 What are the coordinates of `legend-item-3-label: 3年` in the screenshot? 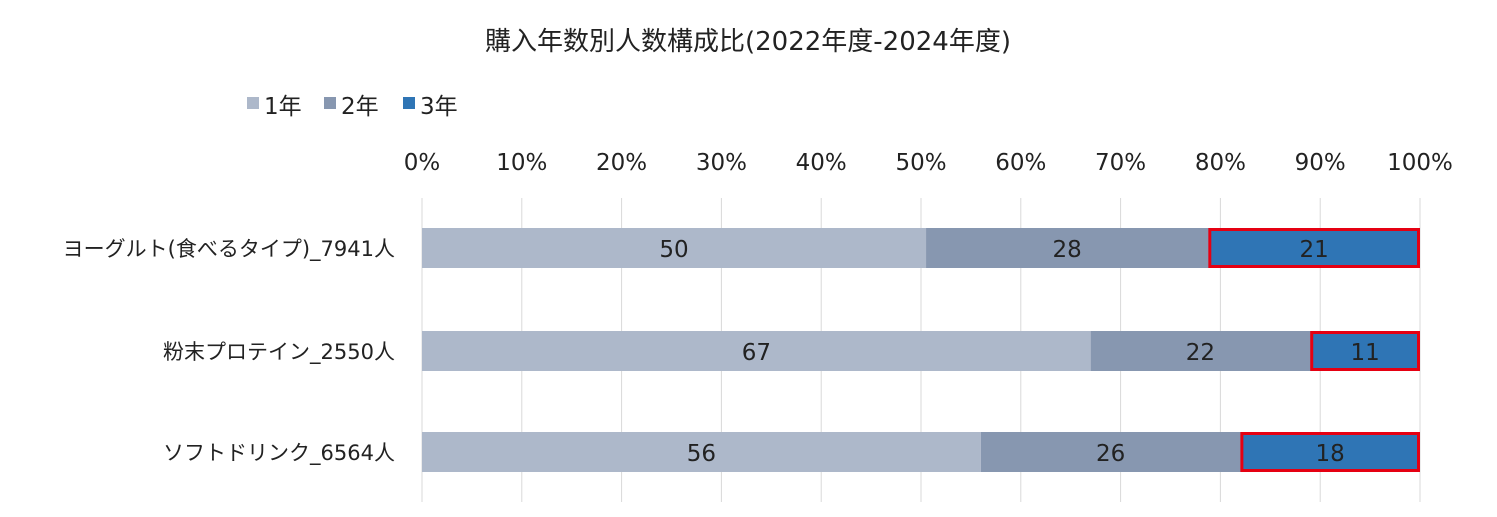 It's located at (439, 107).